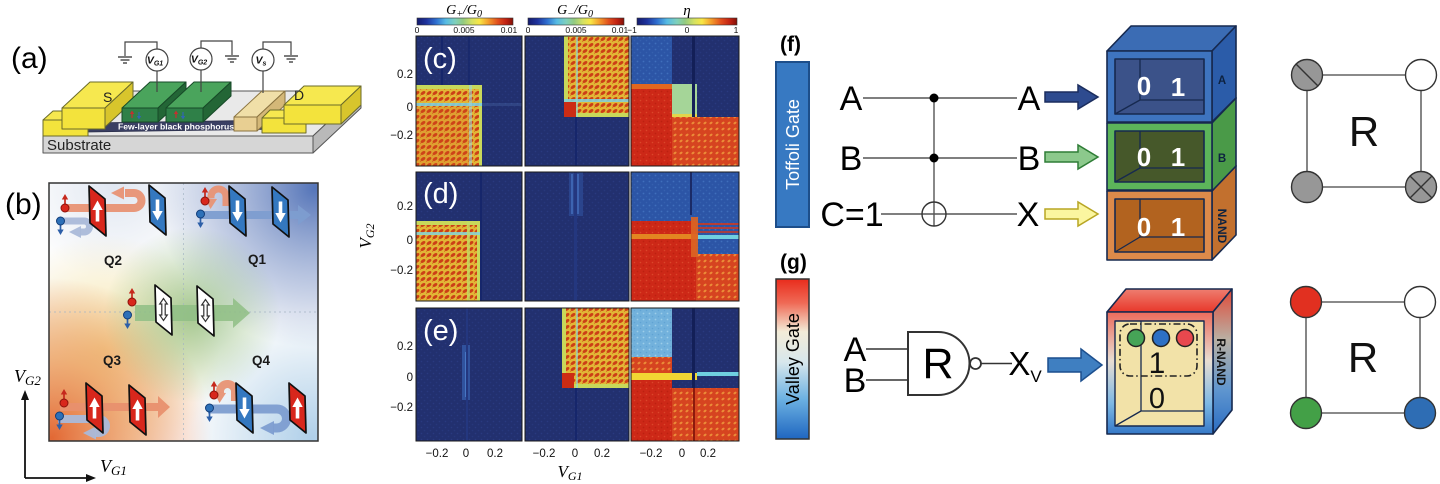 This screenshot has height=484, width=1440. Describe the element at coordinates (793, 144) in the screenshot. I see `svg-text: Toffoli Gate` at that location.